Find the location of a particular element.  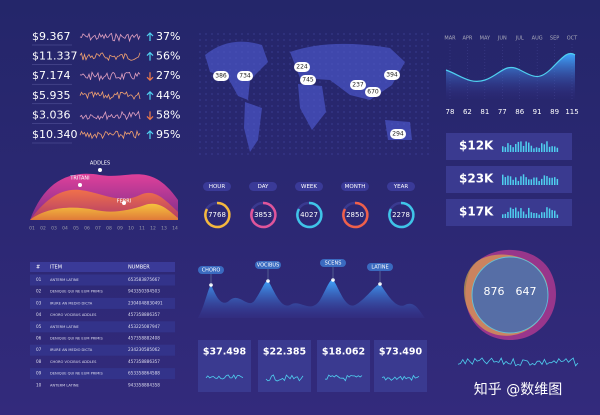

mountain-axis: 14 is located at coordinates (175, 229).